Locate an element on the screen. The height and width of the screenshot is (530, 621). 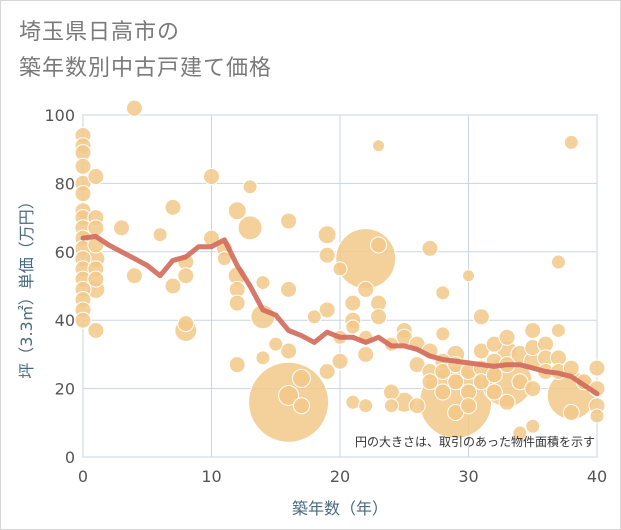
bubble-size-note: 円の大きさは、取引のあった物件面積を示す is located at coordinates (475, 441).